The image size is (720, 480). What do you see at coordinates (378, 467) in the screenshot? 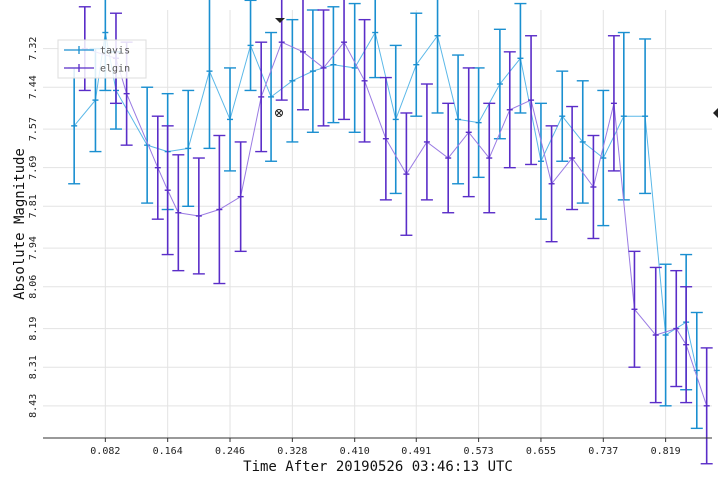
I see `x-axis-title: Time After 20190526 03:46:13 UTC` at bounding box center [378, 467].